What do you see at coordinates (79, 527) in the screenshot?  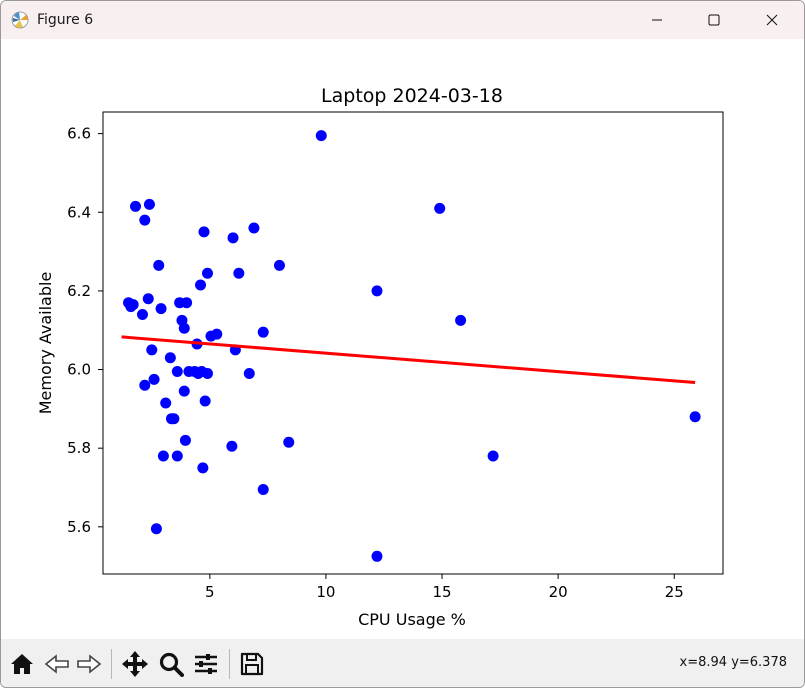 I see `y-tick-label: 5.6` at bounding box center [79, 527].